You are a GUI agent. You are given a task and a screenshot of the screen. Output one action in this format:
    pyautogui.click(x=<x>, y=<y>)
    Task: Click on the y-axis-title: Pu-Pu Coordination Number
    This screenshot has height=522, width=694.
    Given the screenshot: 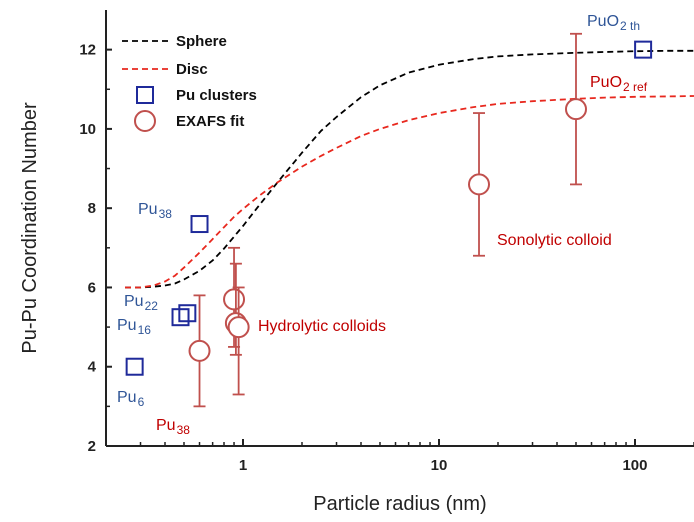 What is the action you would take?
    pyautogui.click(x=30, y=228)
    